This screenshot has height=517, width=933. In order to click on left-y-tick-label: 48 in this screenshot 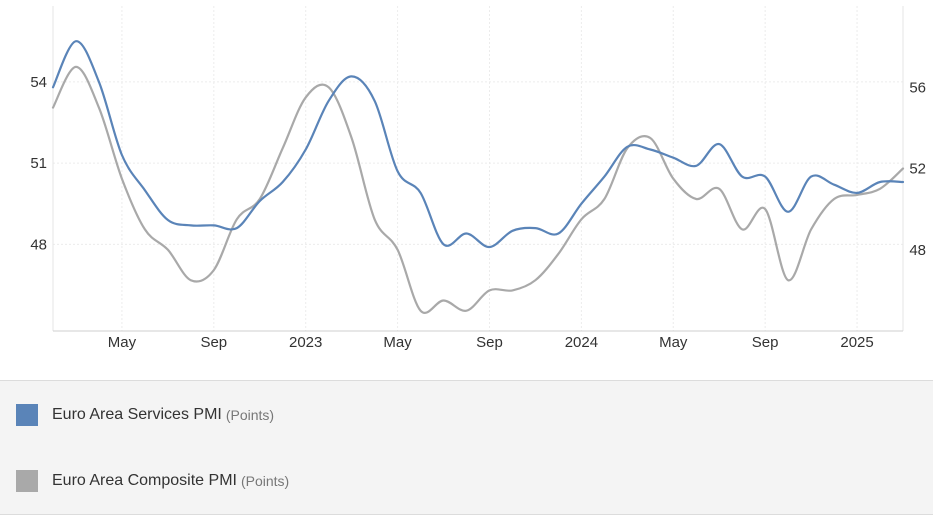, I will do `click(38, 244)`.